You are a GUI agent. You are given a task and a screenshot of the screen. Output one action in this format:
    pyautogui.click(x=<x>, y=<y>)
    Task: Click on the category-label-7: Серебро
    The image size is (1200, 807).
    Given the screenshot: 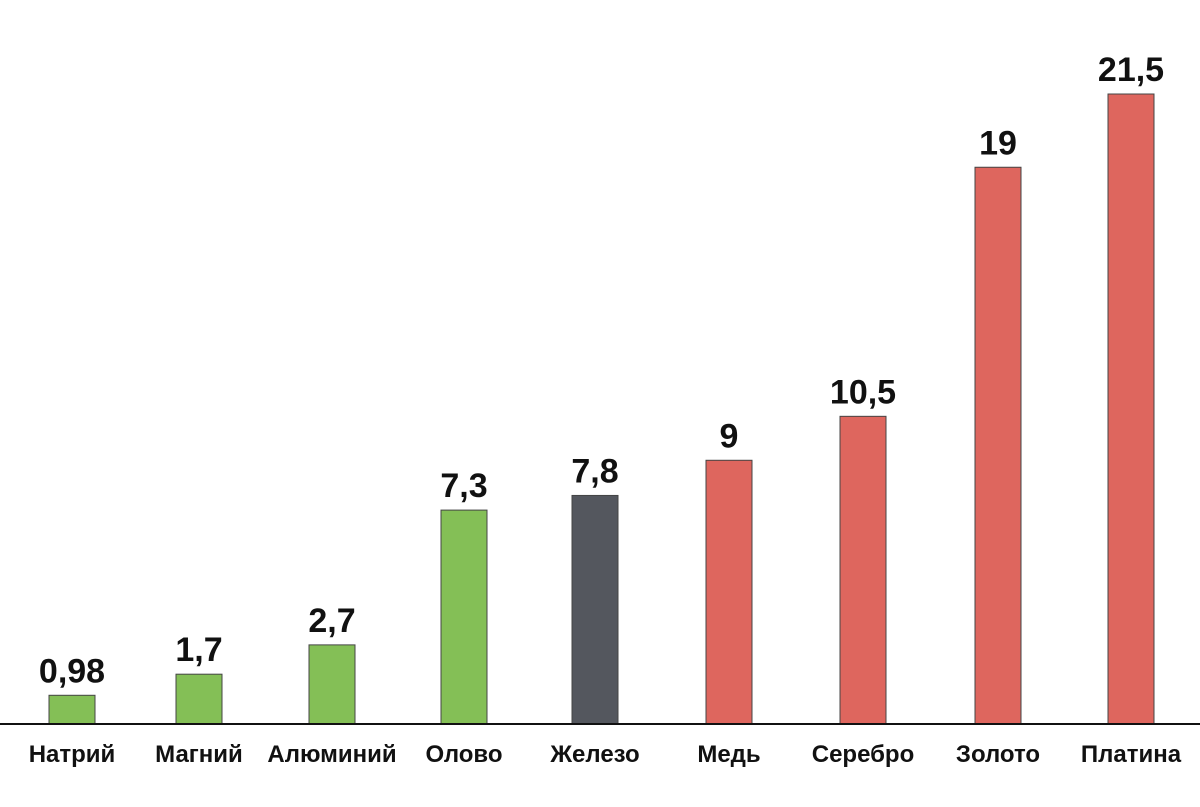 What is the action you would take?
    pyautogui.click(x=863, y=754)
    